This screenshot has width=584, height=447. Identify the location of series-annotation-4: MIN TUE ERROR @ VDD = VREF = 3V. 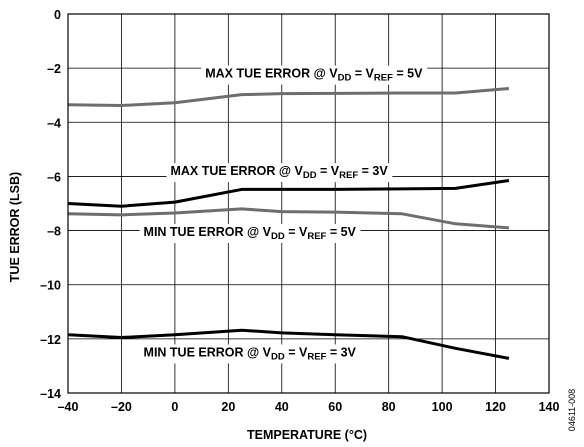
(250, 353).